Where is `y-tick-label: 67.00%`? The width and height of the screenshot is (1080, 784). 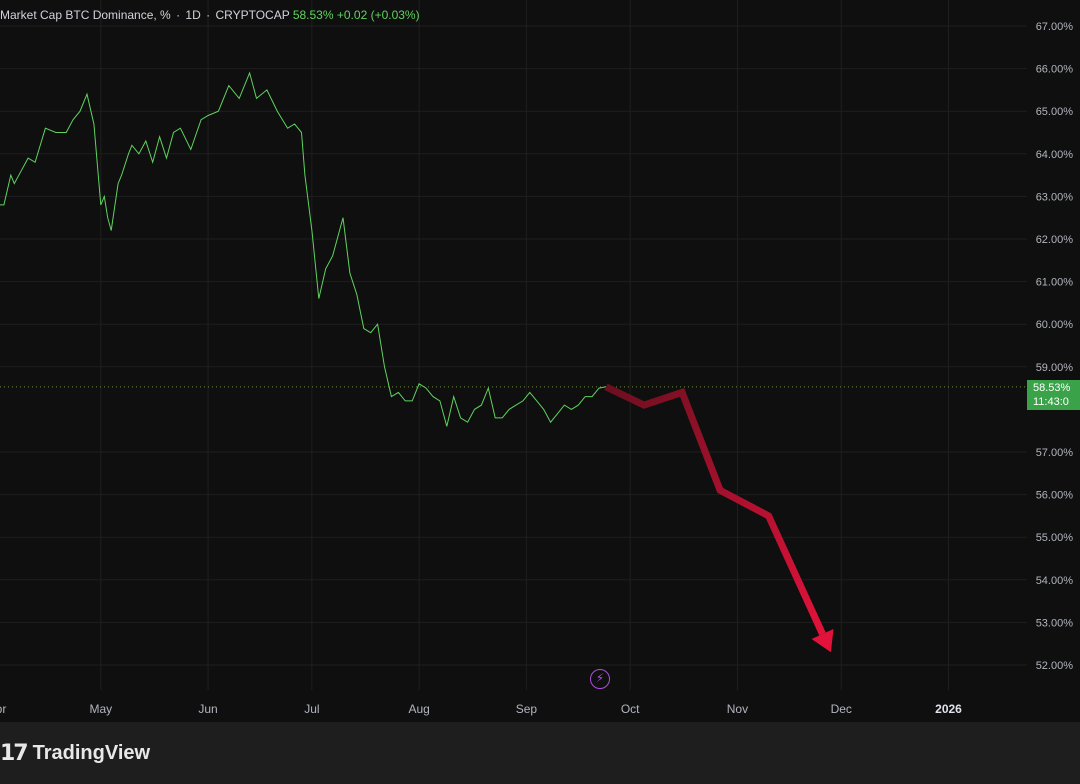 y-tick-label: 67.00% is located at coordinates (1055, 27).